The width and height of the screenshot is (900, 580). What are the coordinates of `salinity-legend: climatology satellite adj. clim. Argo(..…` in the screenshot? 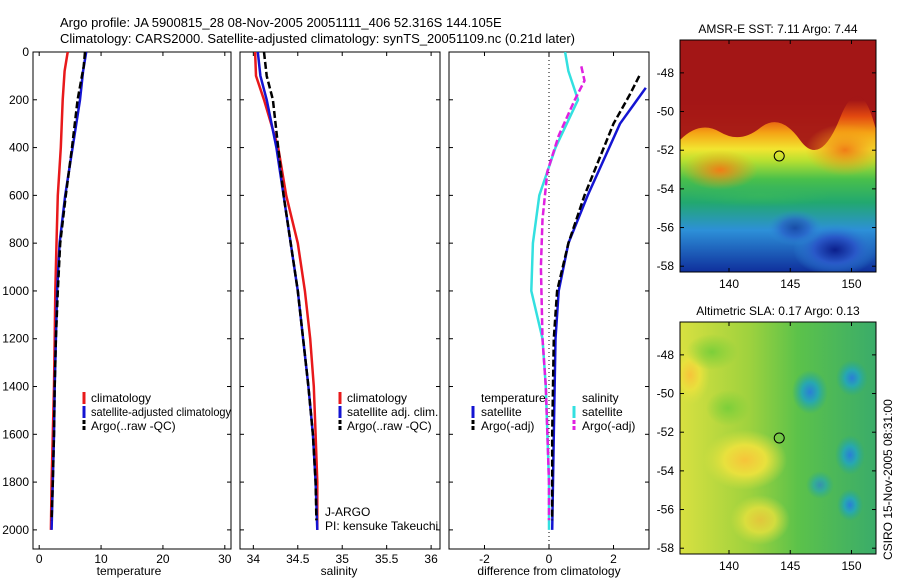 It's located at (388, 412).